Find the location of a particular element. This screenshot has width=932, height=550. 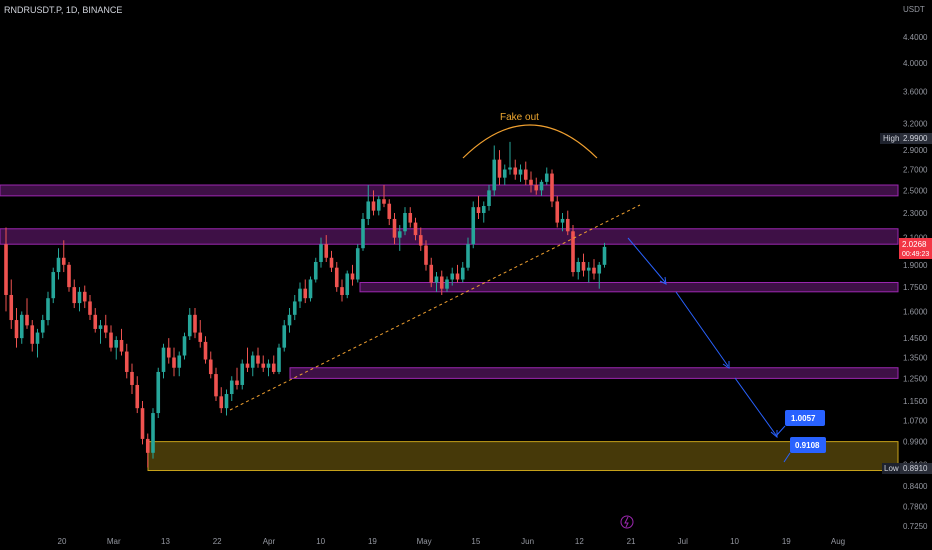

projection-arrows is located at coordinates (702, 338).